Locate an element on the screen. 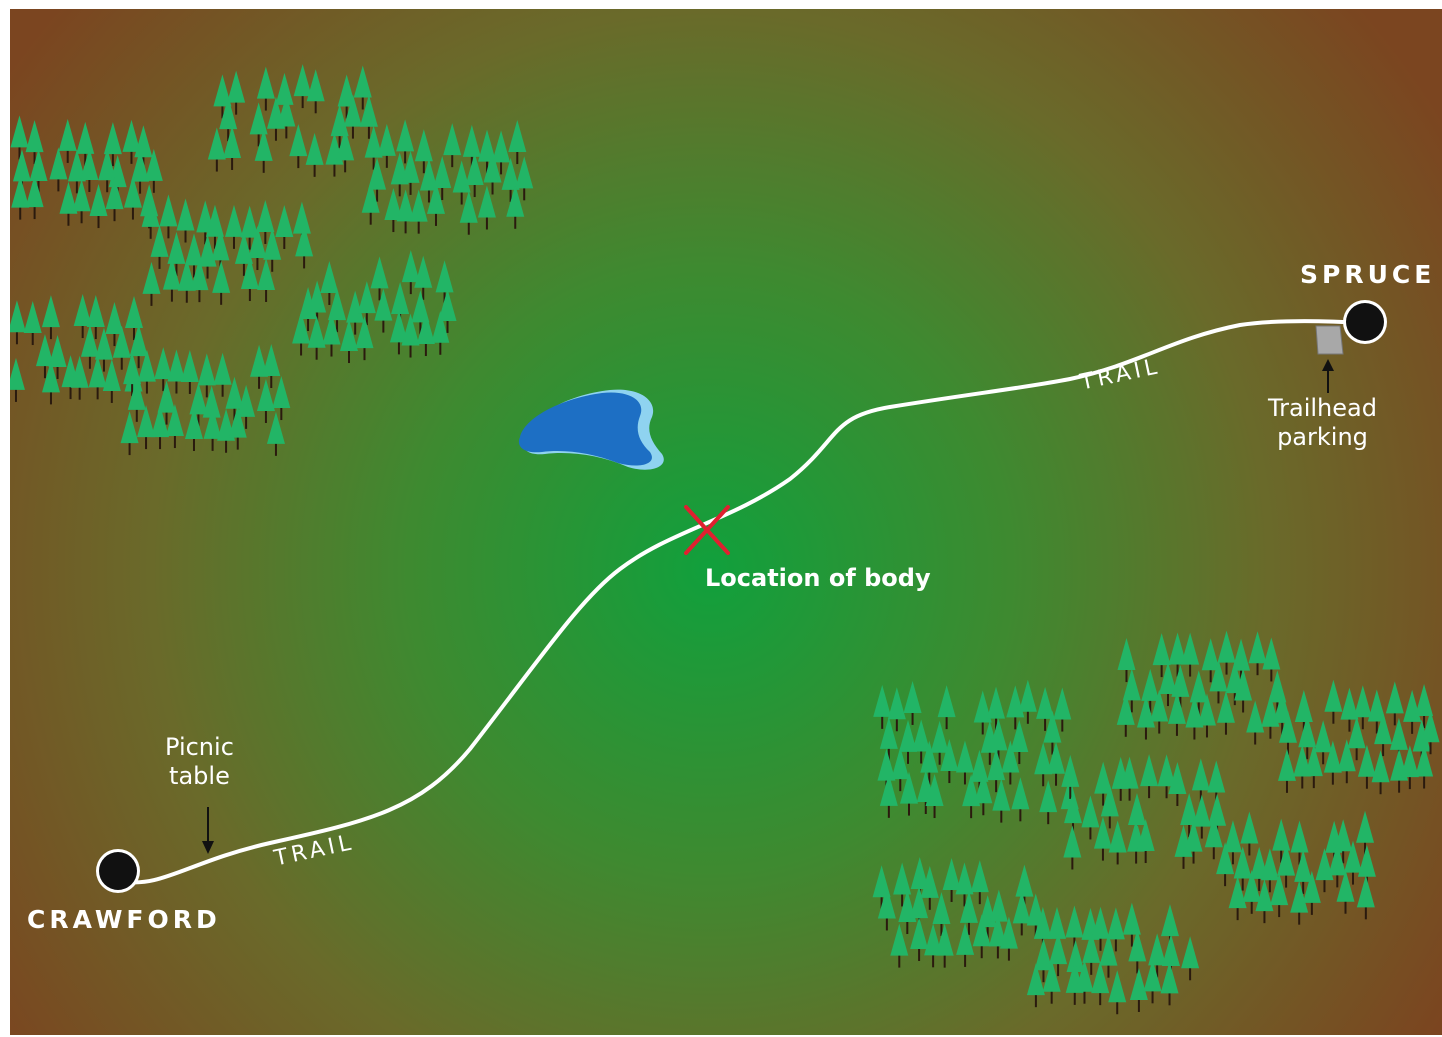 This screenshot has height=1037, width=1442. parking-arrow is located at coordinates (1328, 376).